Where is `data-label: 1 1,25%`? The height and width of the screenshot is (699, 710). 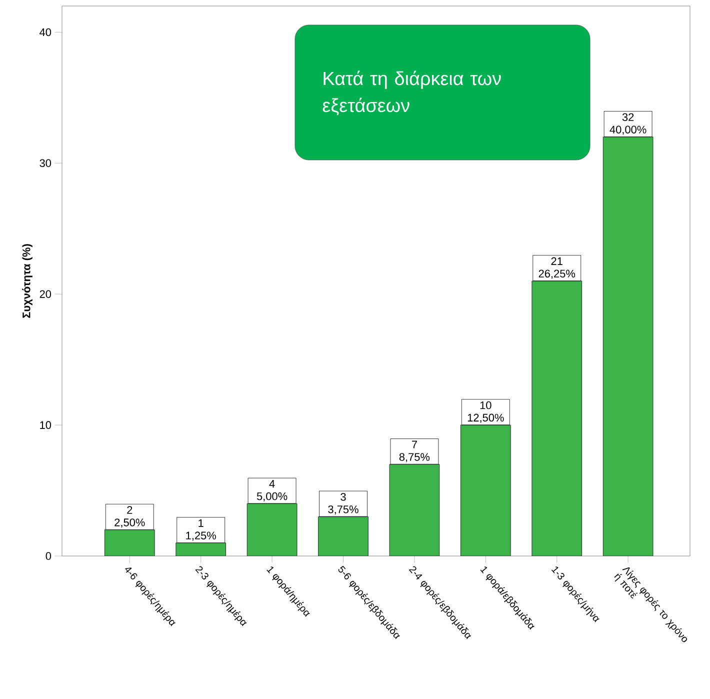 data-label: 1 1,25% is located at coordinates (201, 530).